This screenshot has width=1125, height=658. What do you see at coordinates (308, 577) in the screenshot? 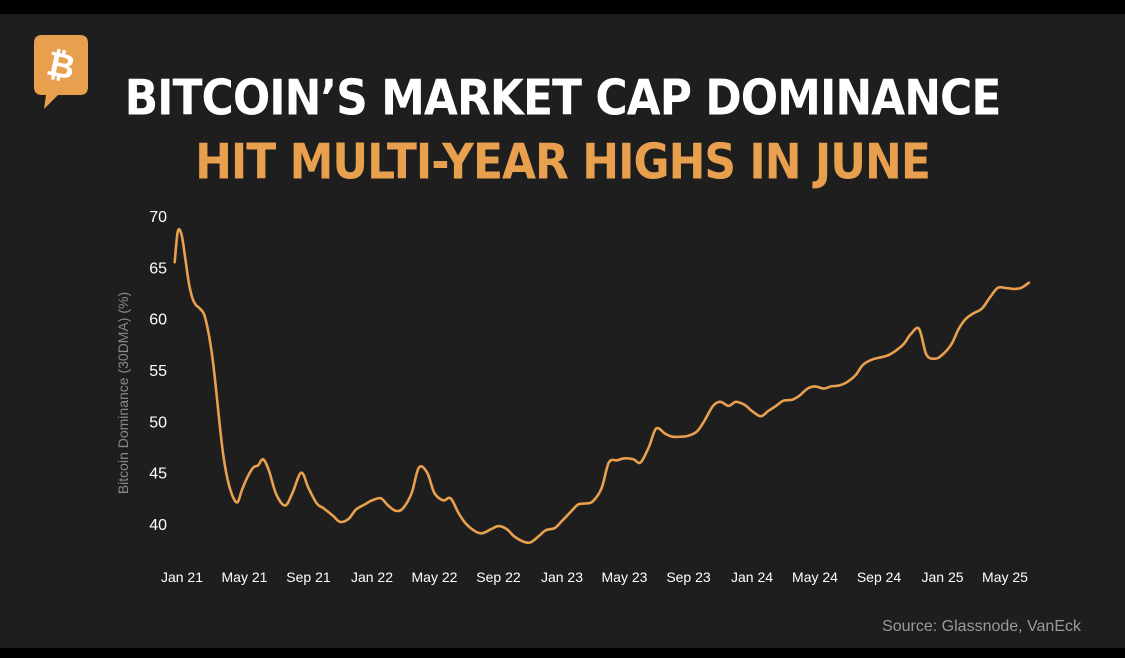
I see `x-tick-label: Sep 21` at bounding box center [308, 577].